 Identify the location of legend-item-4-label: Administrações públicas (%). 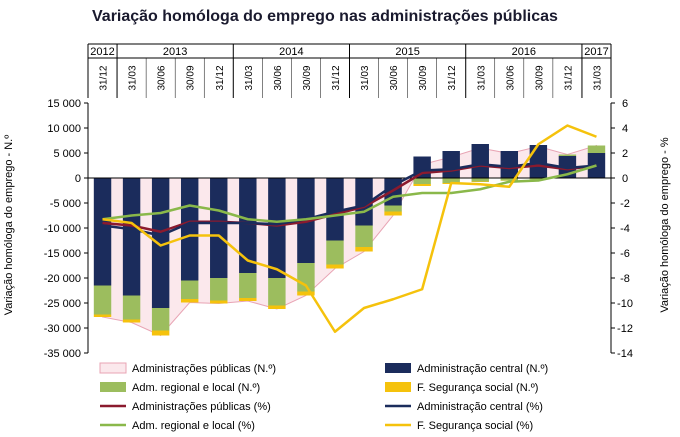
(201, 407).